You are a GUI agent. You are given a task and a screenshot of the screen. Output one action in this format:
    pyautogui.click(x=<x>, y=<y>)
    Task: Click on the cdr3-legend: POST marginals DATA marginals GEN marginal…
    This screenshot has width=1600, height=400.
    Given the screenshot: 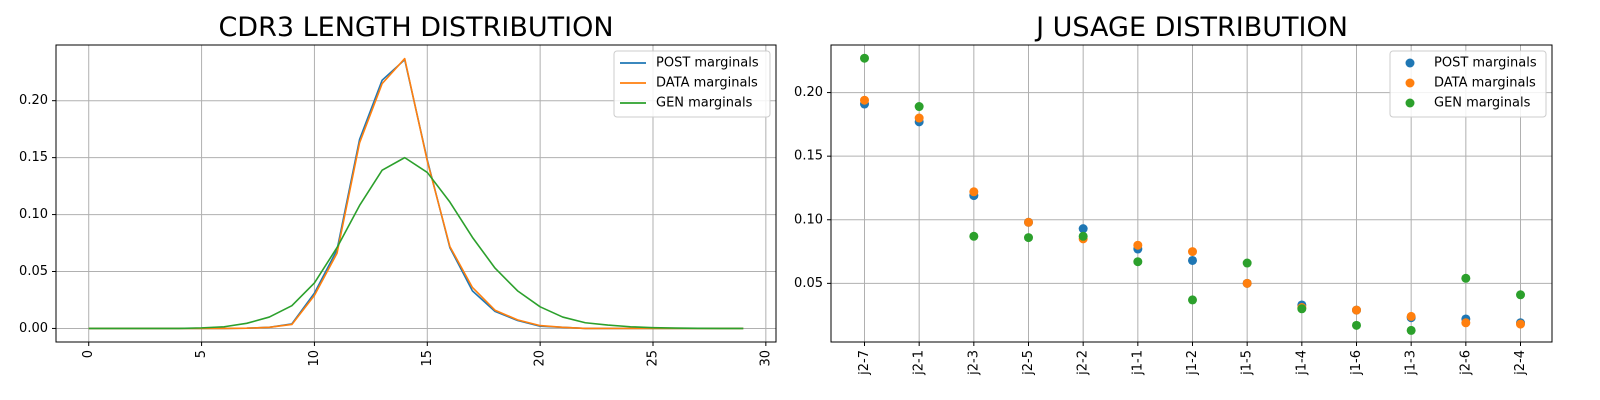 What is the action you would take?
    pyautogui.click(x=692, y=84)
    